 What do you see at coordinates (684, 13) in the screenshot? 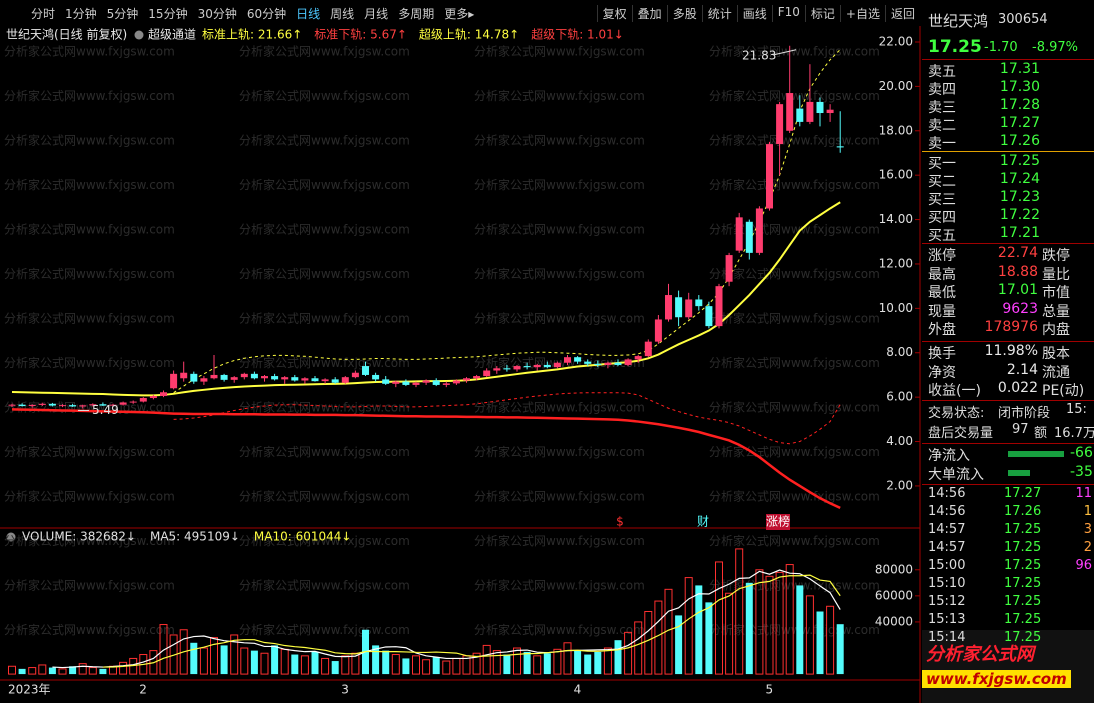
I see `tool-button: 多股` at bounding box center [684, 13].